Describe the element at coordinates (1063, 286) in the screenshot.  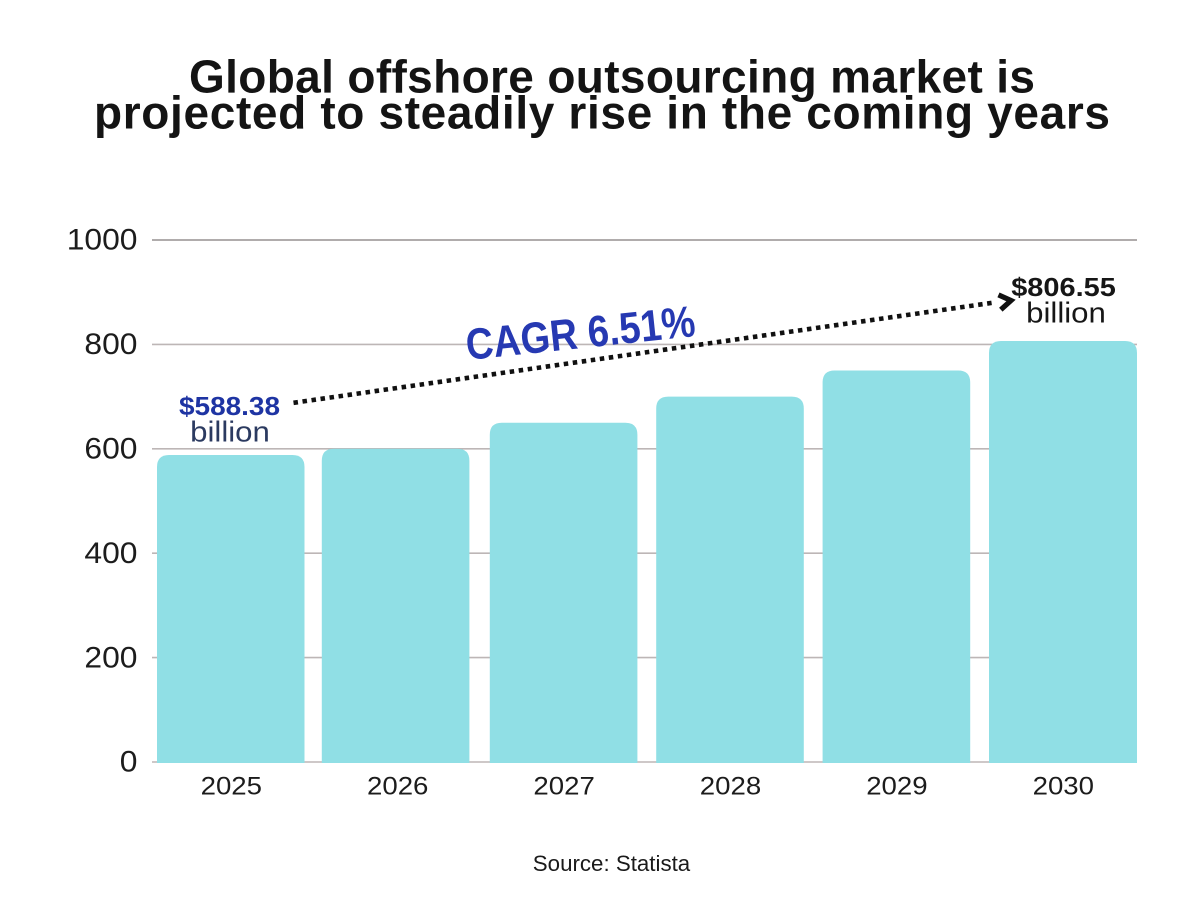
I see `svg-text: $806.55` at that location.